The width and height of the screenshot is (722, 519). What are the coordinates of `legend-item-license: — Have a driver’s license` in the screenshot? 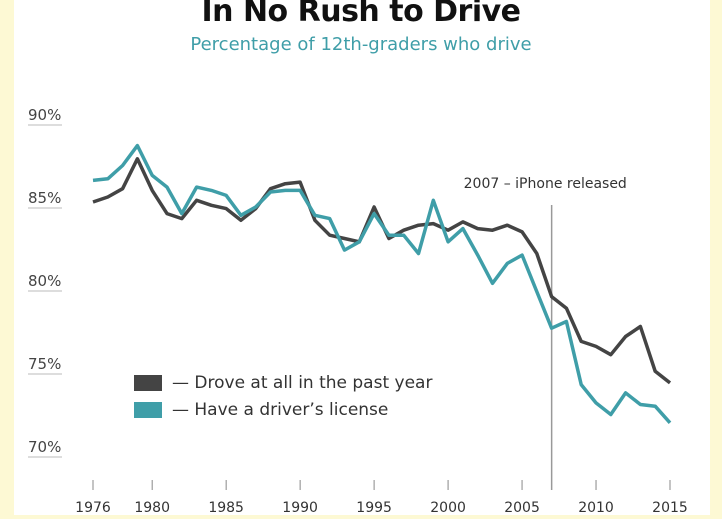 It's located at (261, 410).